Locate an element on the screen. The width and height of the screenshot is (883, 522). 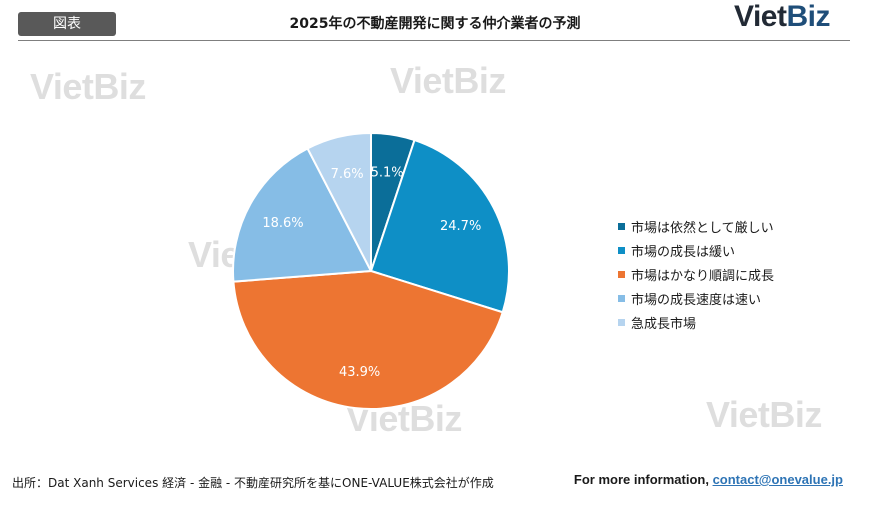
contact-label: For more information, is located at coordinates (643, 479).